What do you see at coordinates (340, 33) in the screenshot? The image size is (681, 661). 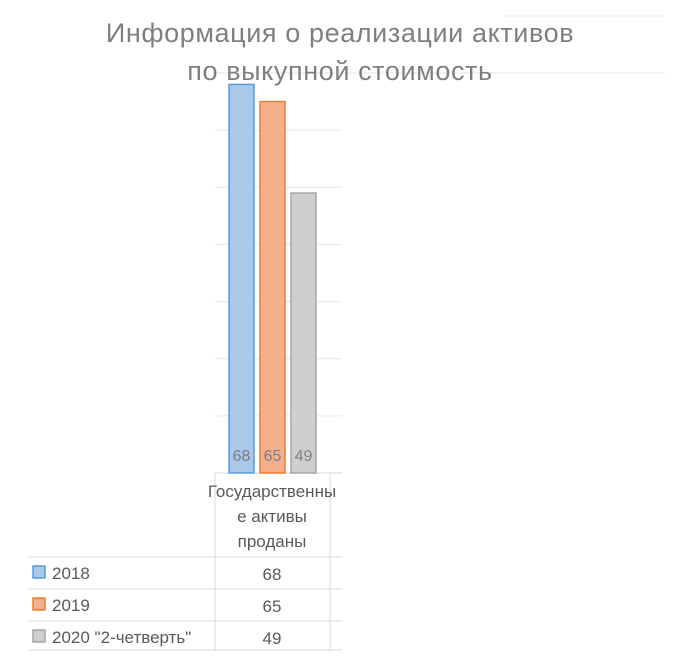 I see `chart-title-line-1: Информация о реализации активов` at bounding box center [340, 33].